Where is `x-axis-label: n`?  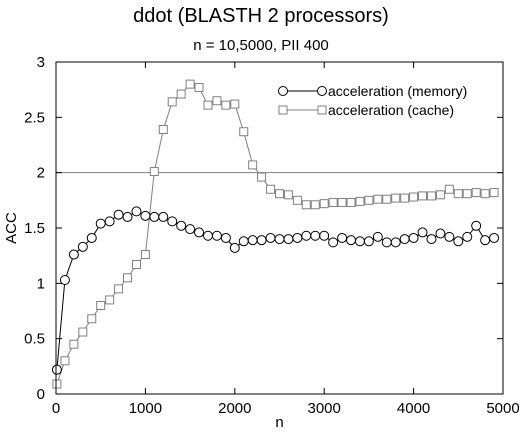 x-axis-label: n is located at coordinates (279, 422).